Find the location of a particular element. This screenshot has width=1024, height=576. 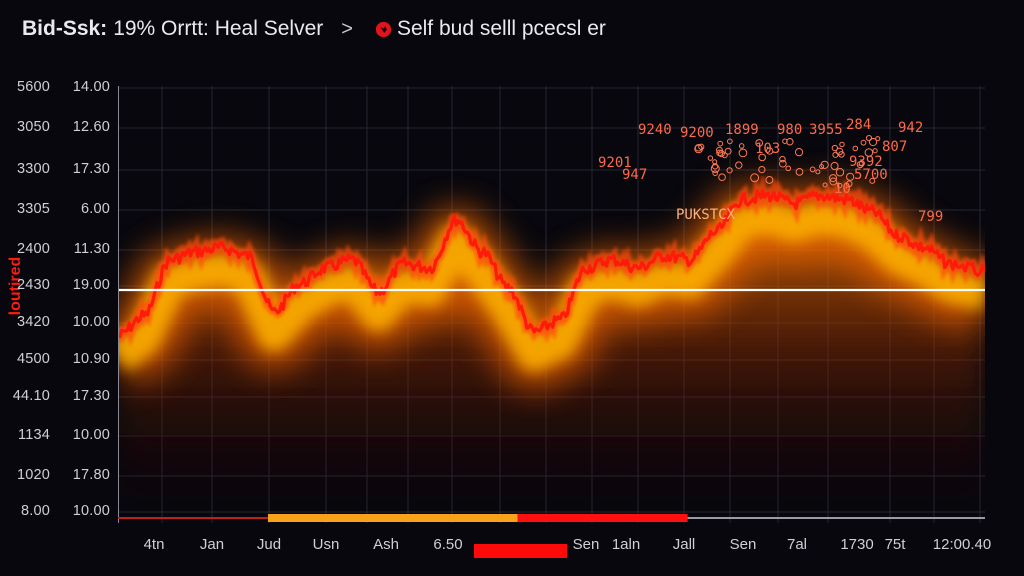

x-tick-label: Jud is located at coordinates (269, 544).